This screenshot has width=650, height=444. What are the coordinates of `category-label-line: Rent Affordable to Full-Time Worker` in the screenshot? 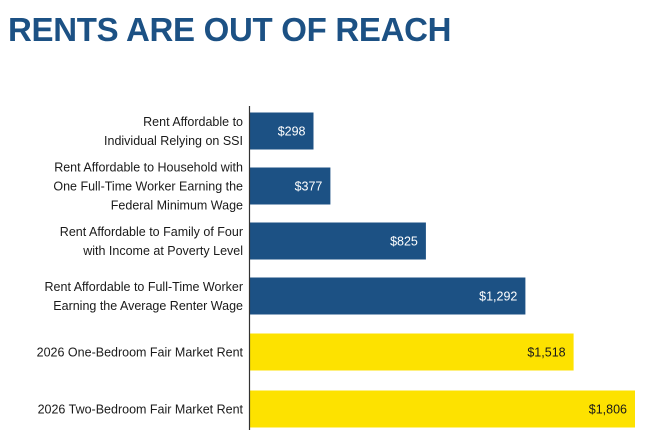 It's located at (144, 287).